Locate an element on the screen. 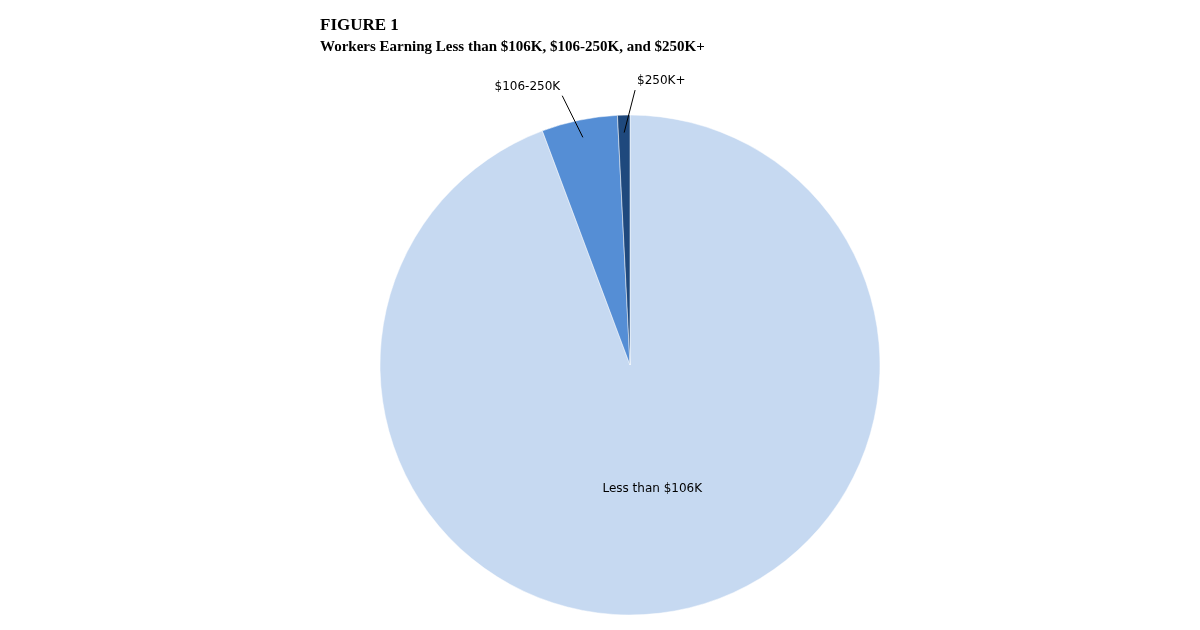 The height and width of the screenshot is (630, 1200). slice-label: $106-250K is located at coordinates (528, 85).